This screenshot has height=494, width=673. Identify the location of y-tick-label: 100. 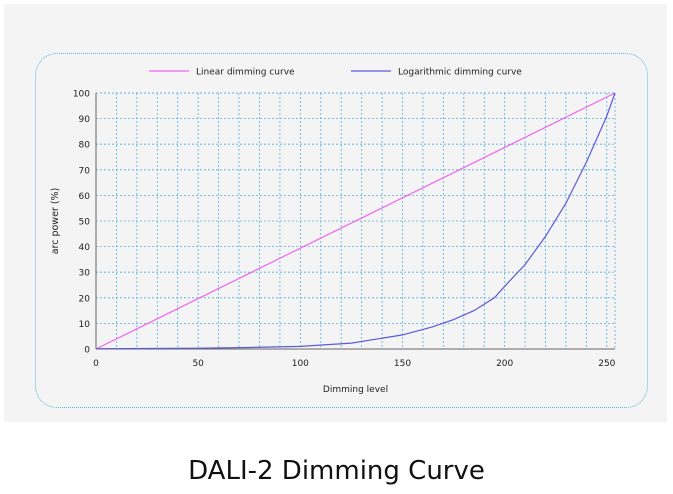
(81, 95).